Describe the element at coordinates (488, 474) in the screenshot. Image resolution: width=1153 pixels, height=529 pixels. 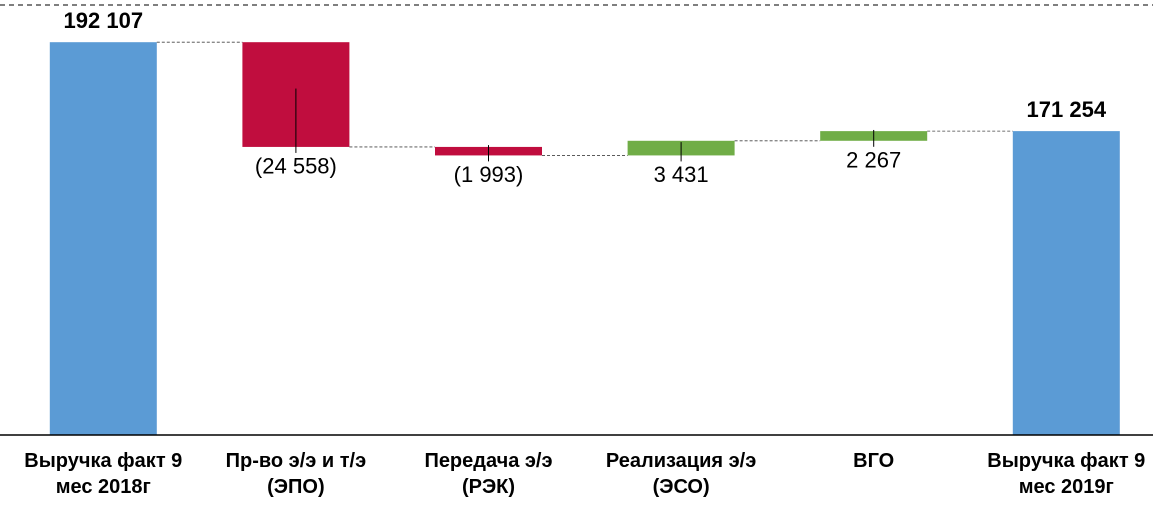
I see `category-label: Передача э/э (РЭК)` at that location.